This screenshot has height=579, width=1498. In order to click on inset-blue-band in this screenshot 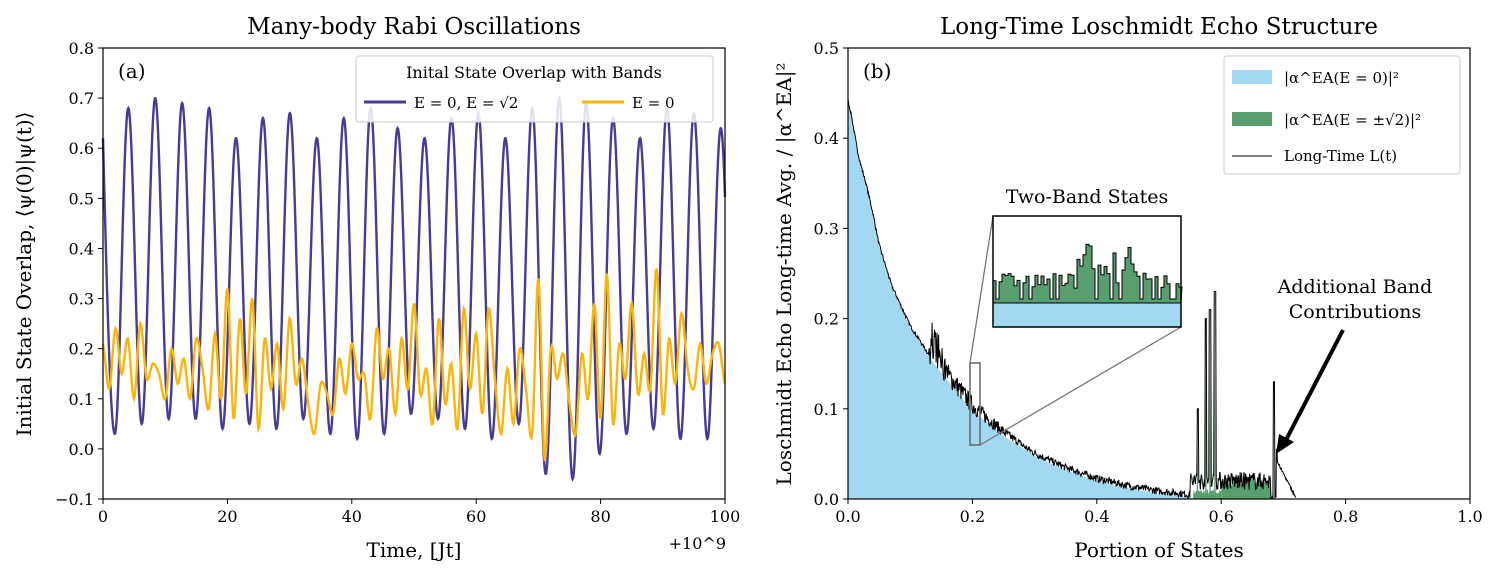, I will do `click(1087, 315)`.